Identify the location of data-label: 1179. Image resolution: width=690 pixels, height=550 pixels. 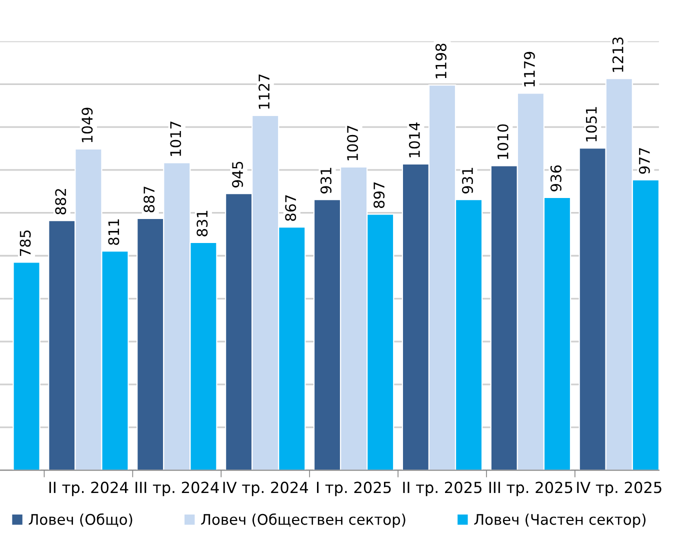
(529, 69).